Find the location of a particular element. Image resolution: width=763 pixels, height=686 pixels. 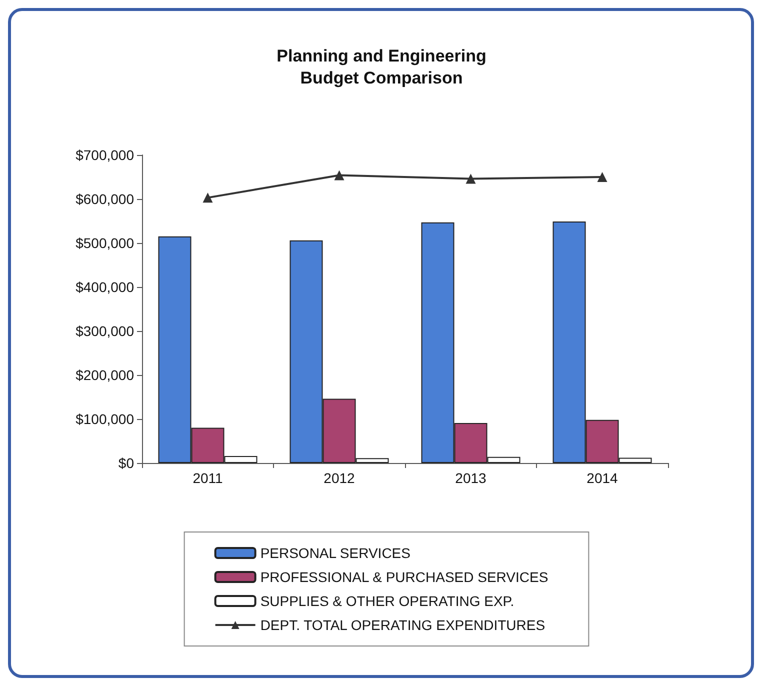

legend-label: SUPPLIES & OTHER OPERATING EXP. is located at coordinates (387, 601).